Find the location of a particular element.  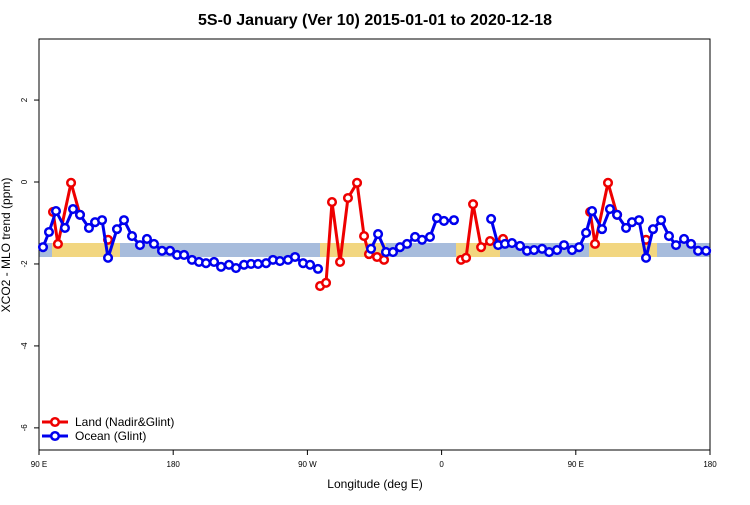

legend-label: Ocean (Glint) is located at coordinates (110, 436).